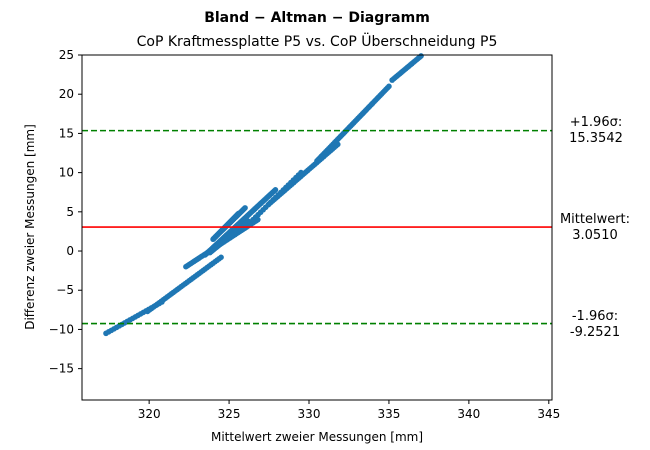  What do you see at coordinates (595, 332) in the screenshot?
I see `lower-loa-value: -9.2521` at bounding box center [595, 332].